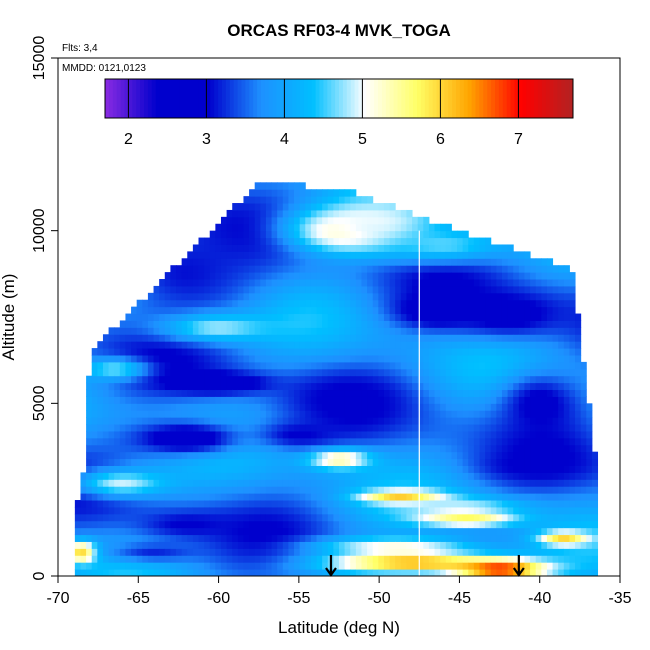 The height and width of the screenshot is (650, 650). Describe the element at coordinates (339, 627) in the screenshot. I see `x-axis-title: Latitude (deg N)` at that location.